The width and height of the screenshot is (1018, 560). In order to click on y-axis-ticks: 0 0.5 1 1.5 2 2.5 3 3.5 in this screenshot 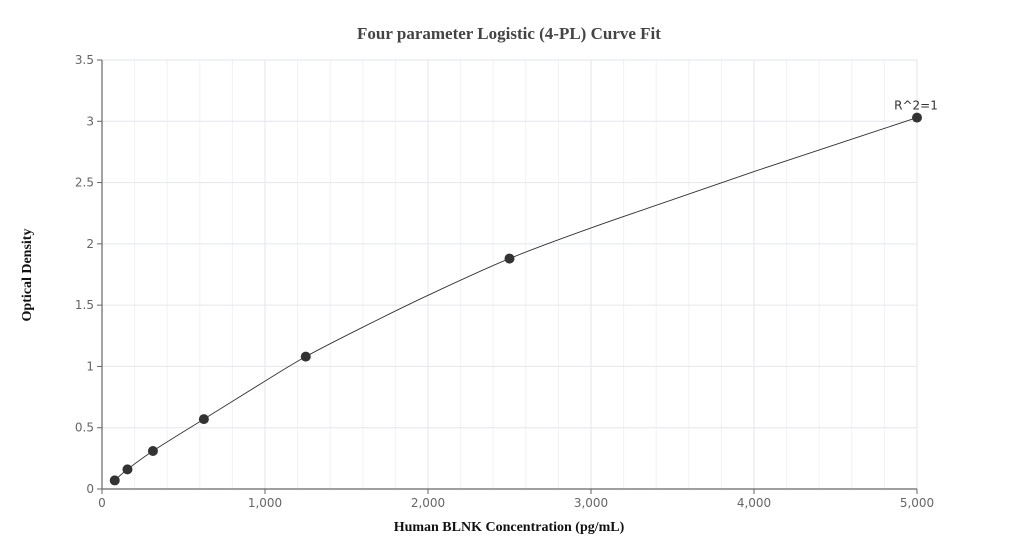, I will do `click(88, 274)`.